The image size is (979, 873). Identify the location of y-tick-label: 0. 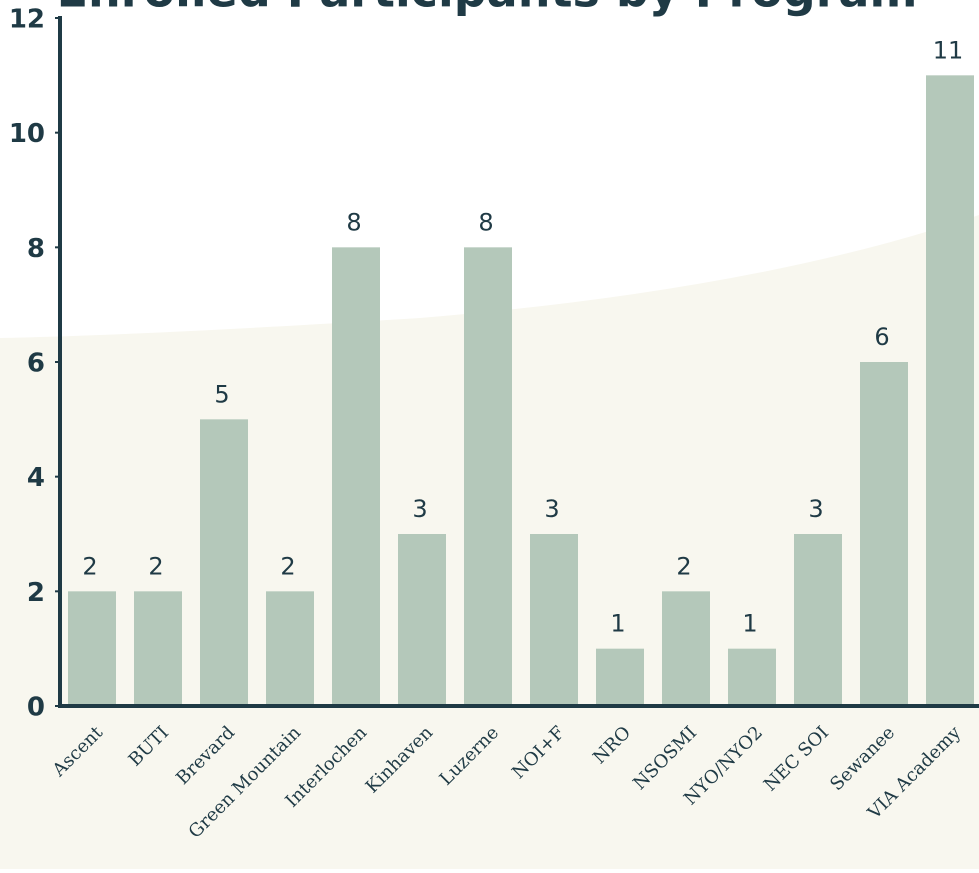
(36, 708).